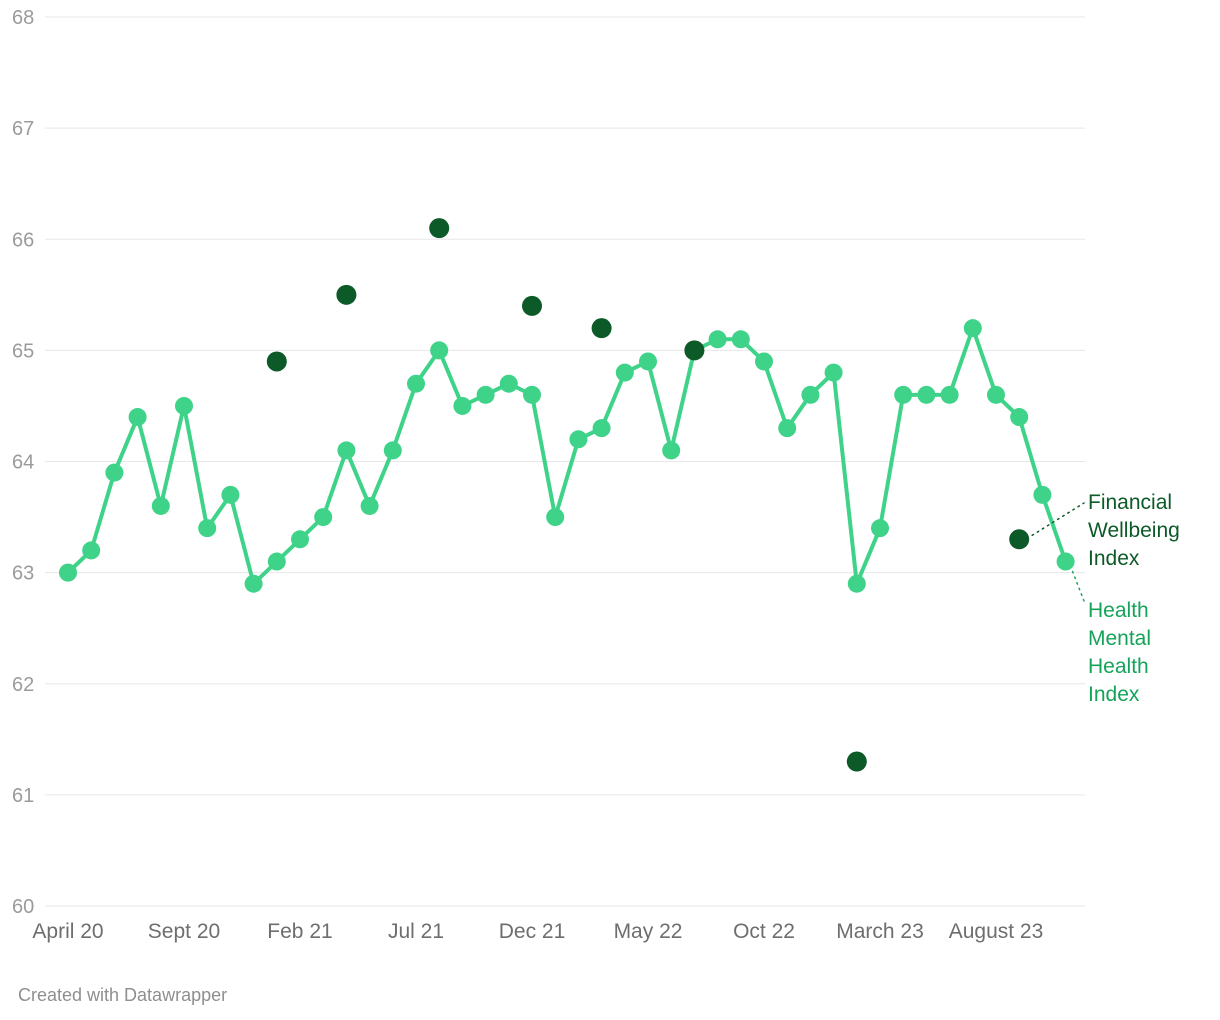 This screenshot has width=1220, height=1020. I want to click on x-axis-tick-label: March 23, so click(880, 931).